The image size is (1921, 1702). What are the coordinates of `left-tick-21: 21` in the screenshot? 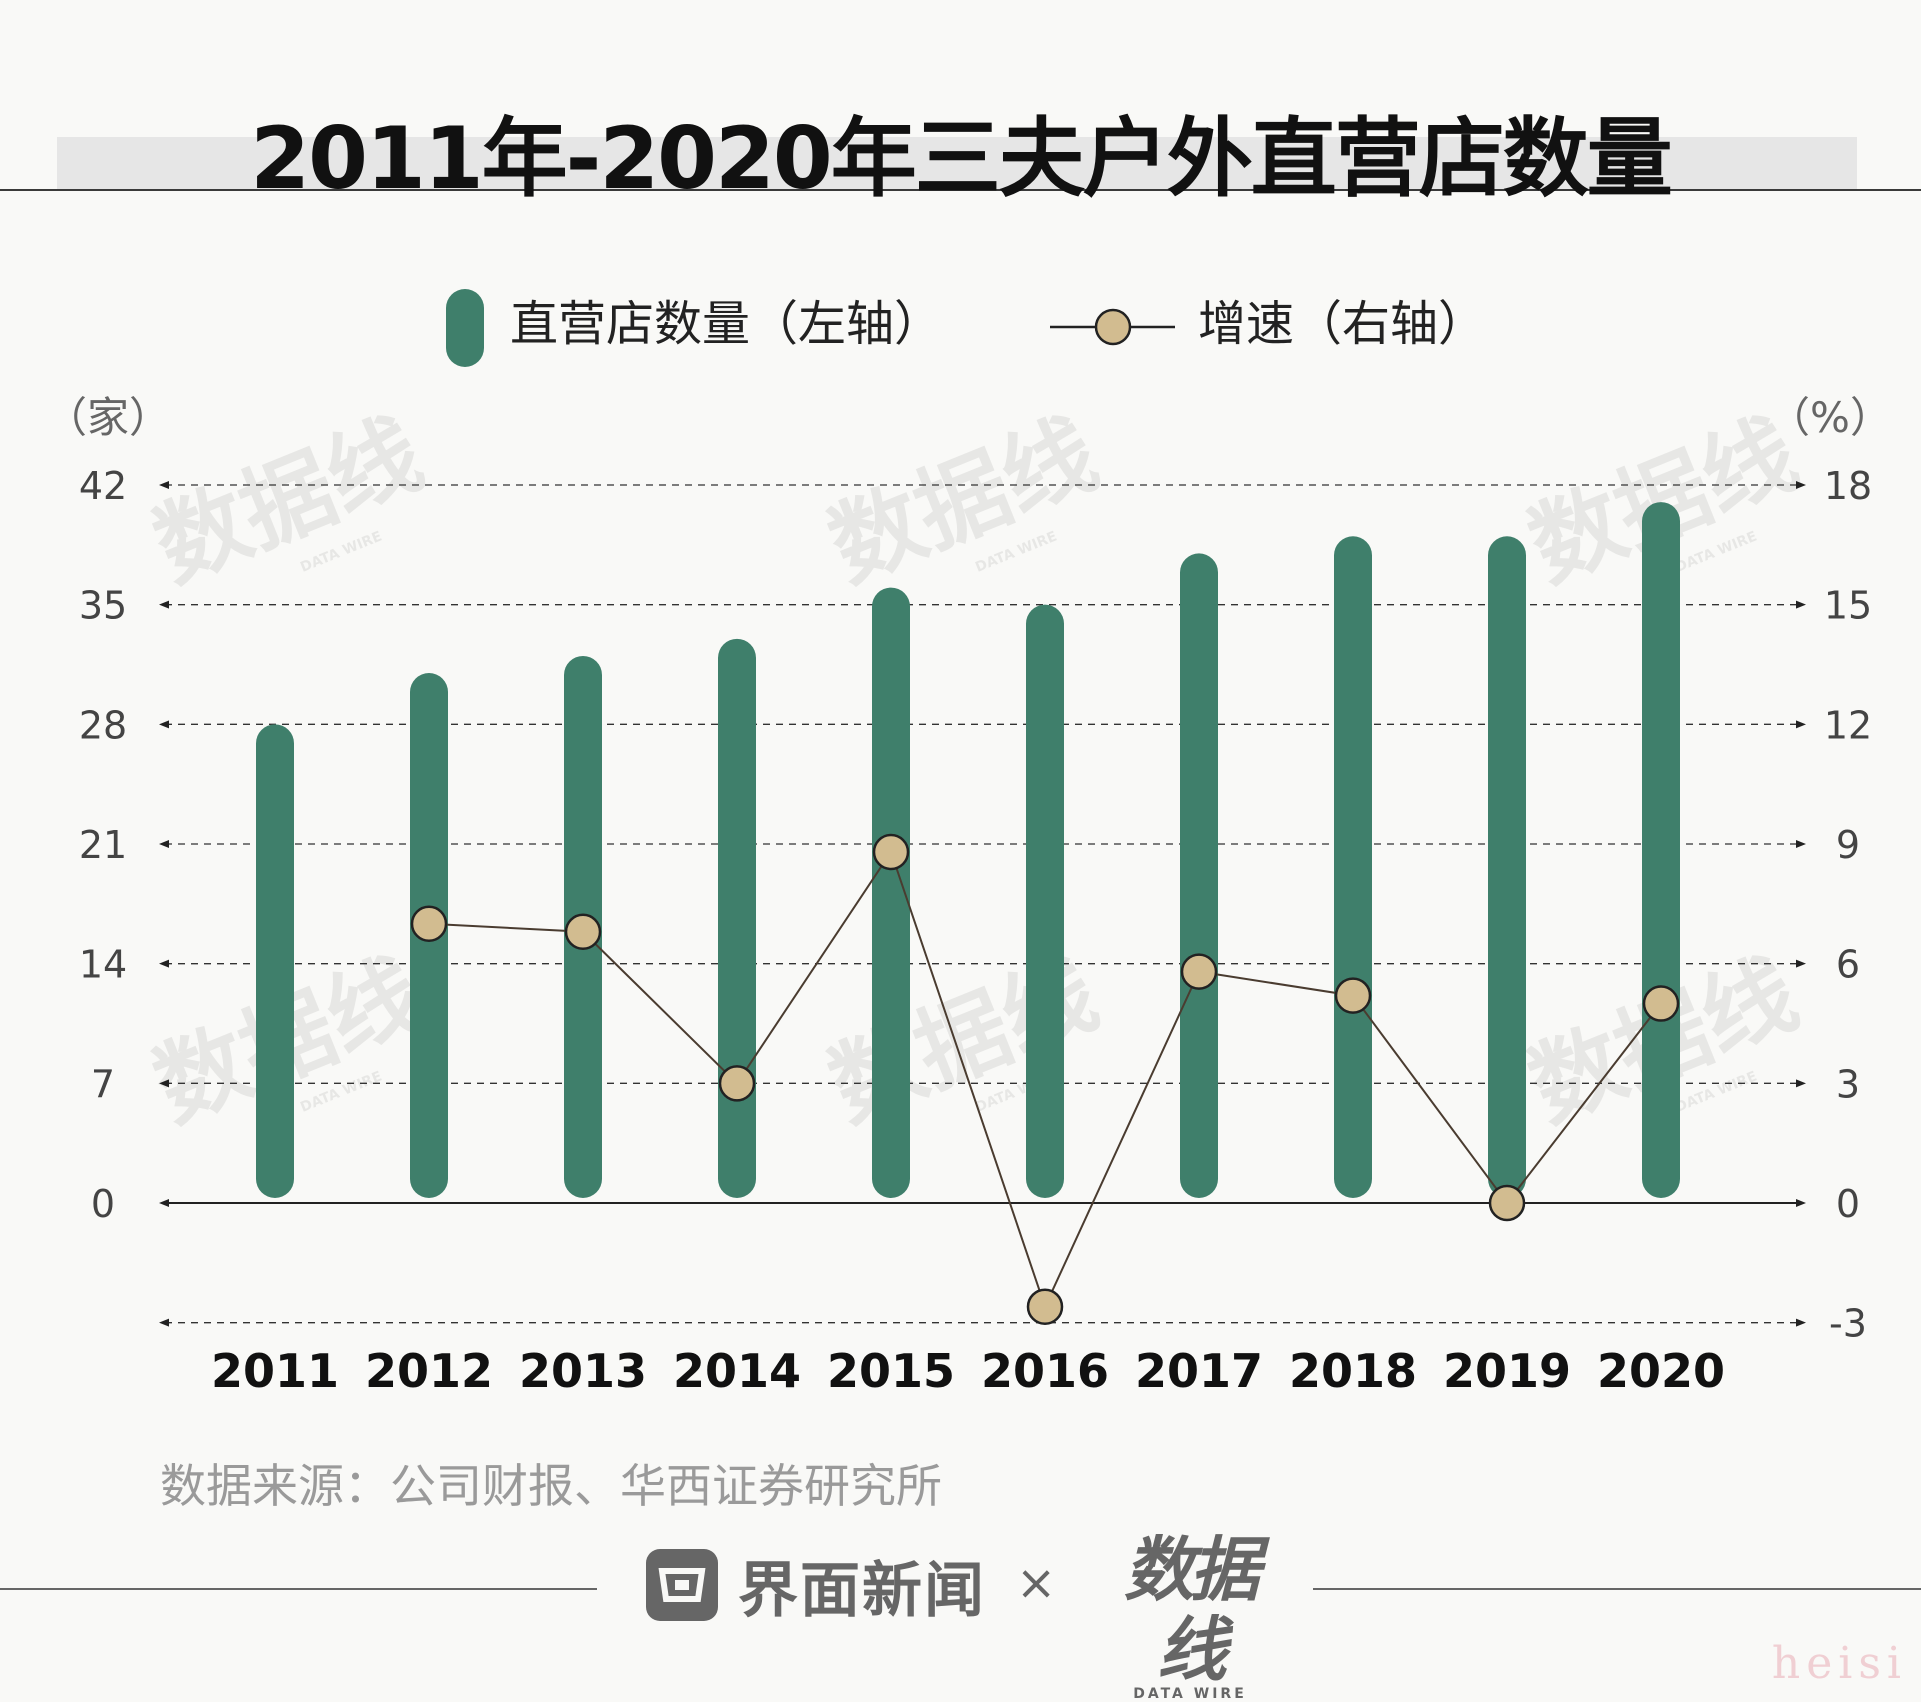 It's located at (103, 845).